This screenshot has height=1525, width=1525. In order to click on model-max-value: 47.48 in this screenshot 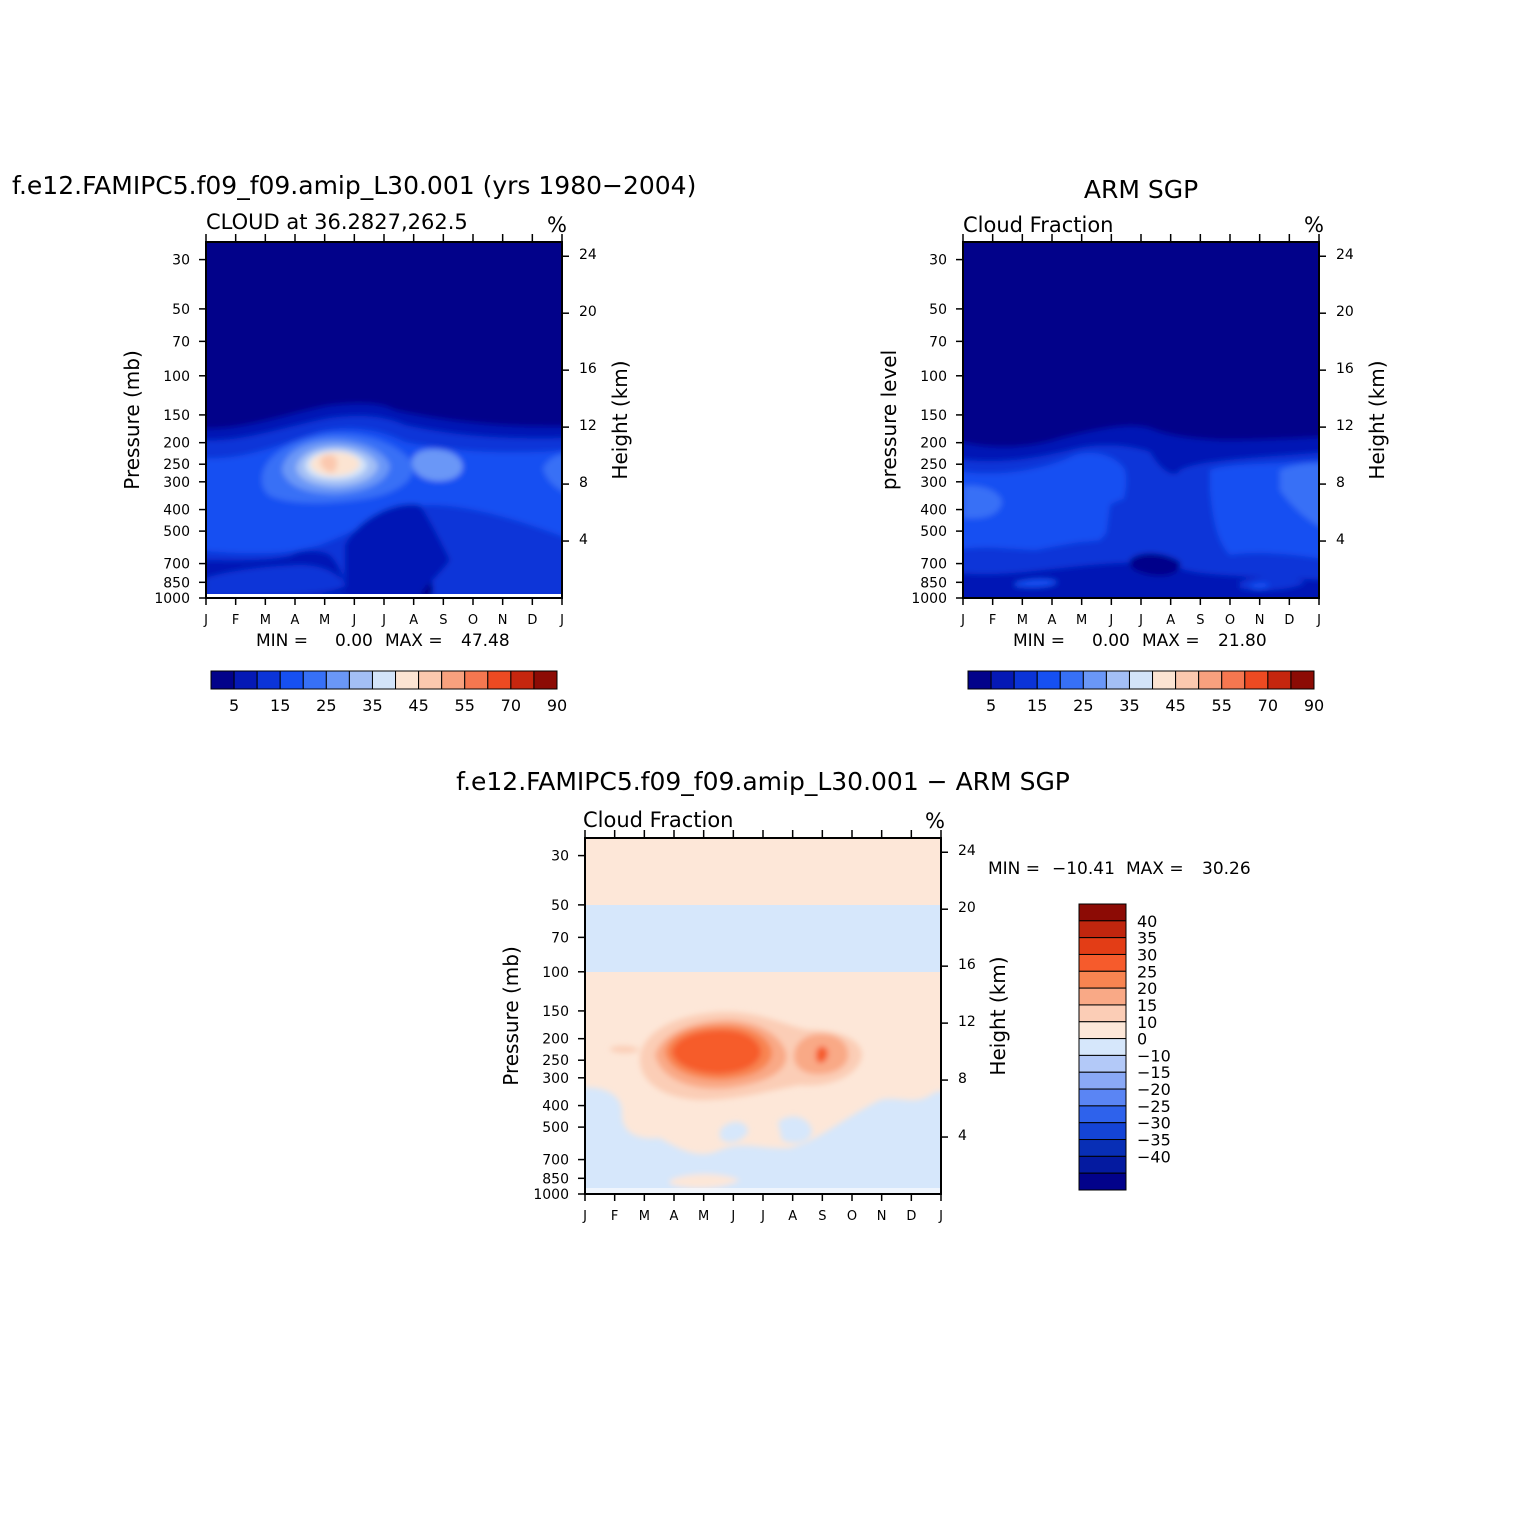, I will do `click(485, 641)`.